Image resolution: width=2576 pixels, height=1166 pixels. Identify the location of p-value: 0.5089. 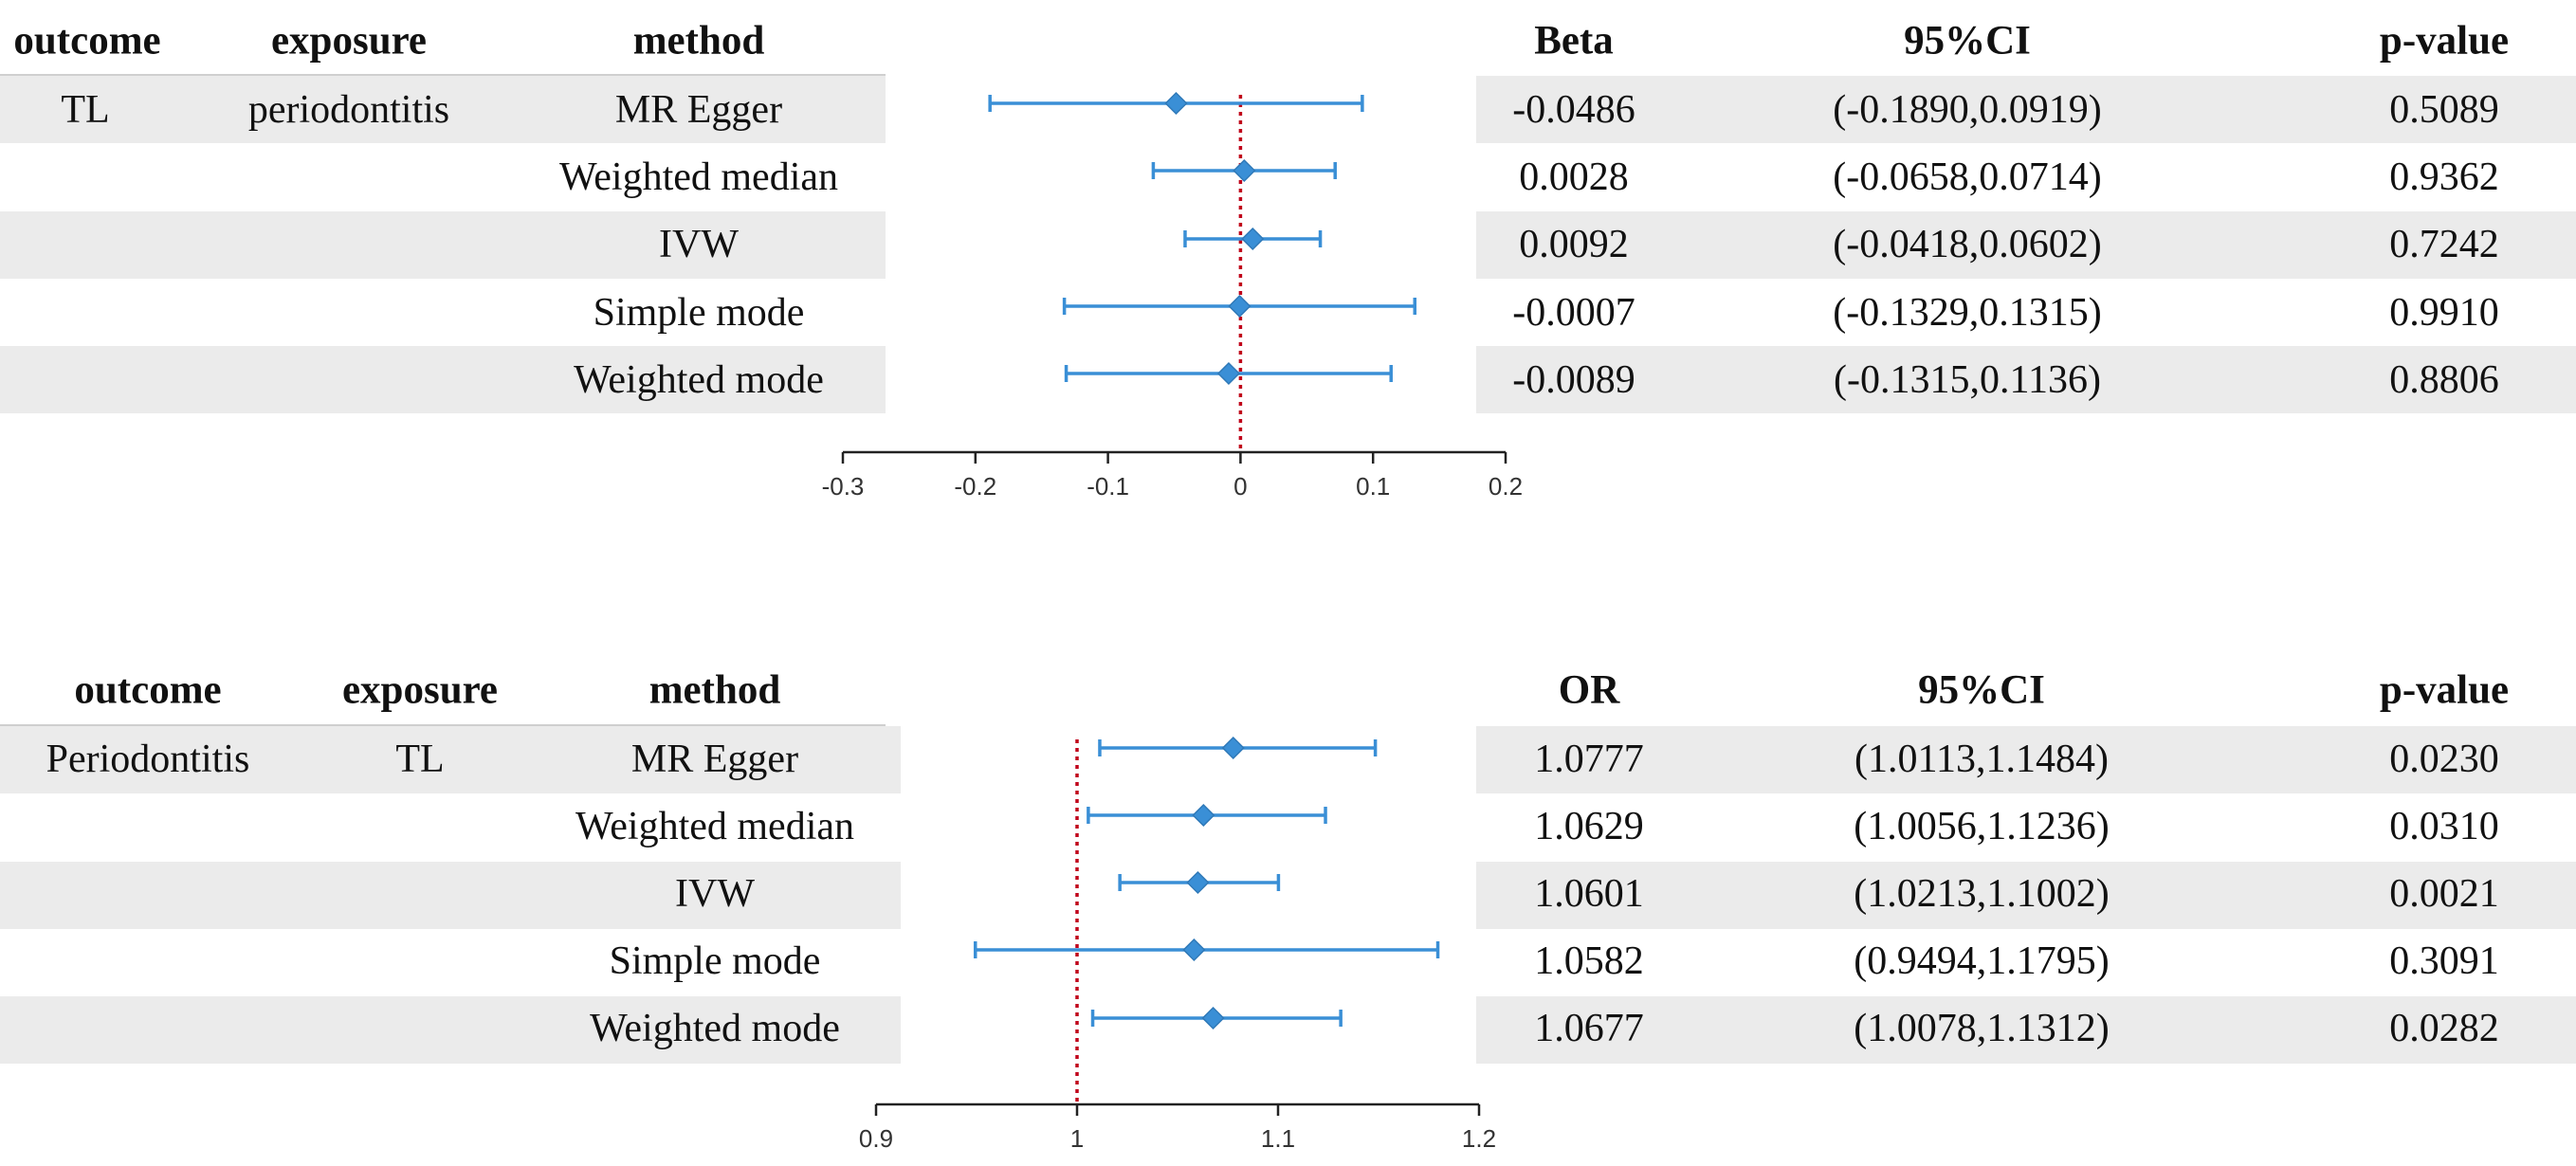
(2444, 110).